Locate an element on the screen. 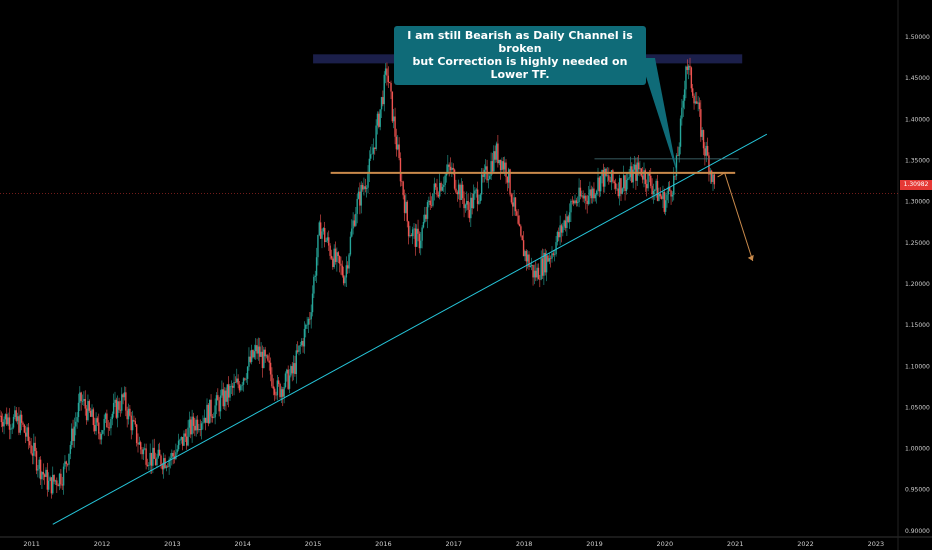 The width and height of the screenshot is (932, 550). forecast-arrow is located at coordinates (735, 217).